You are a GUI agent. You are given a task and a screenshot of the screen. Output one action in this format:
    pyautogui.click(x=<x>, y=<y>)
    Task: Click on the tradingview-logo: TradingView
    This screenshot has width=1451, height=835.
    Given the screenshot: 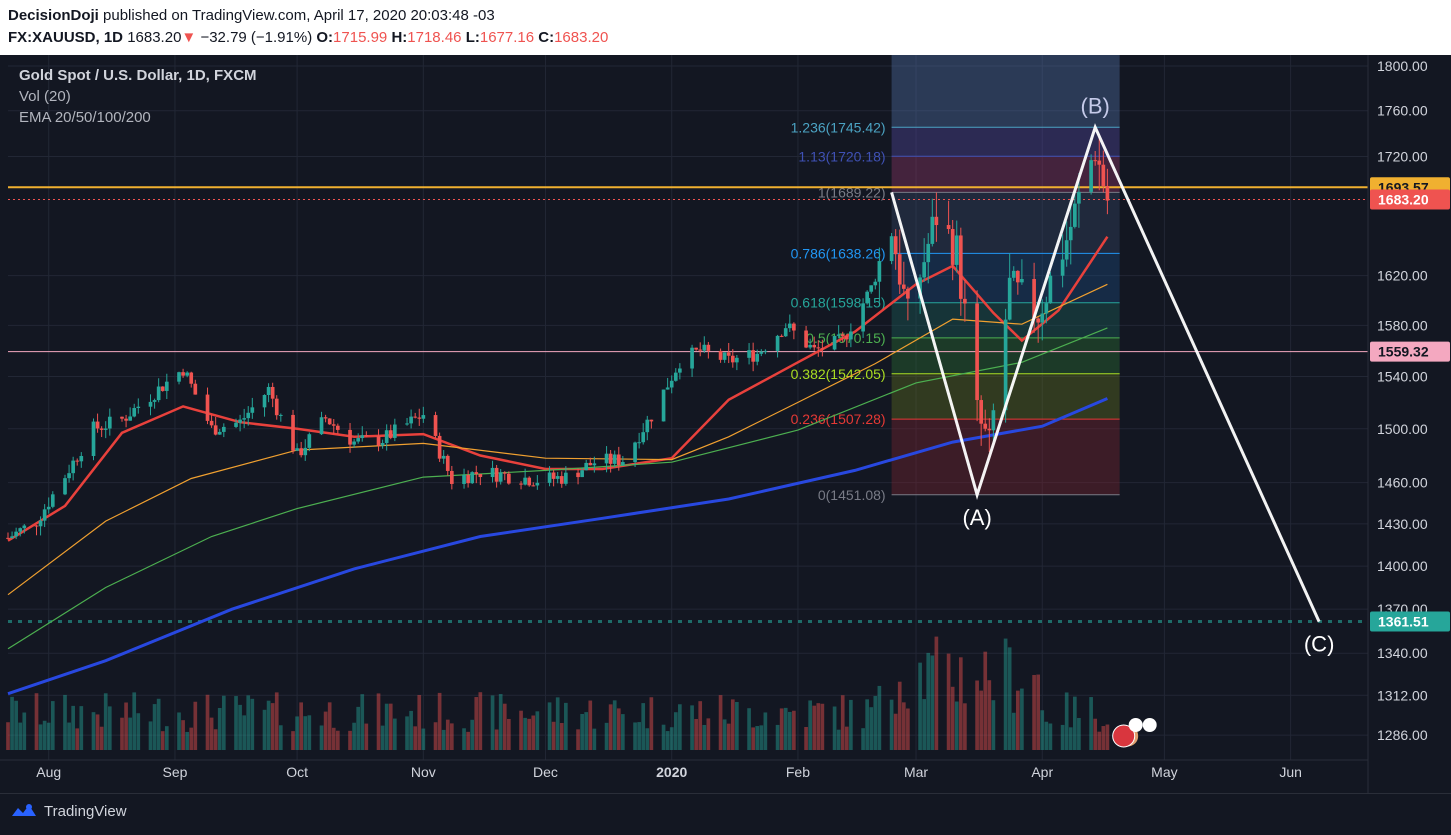 What is the action you would take?
    pyautogui.click(x=68, y=811)
    